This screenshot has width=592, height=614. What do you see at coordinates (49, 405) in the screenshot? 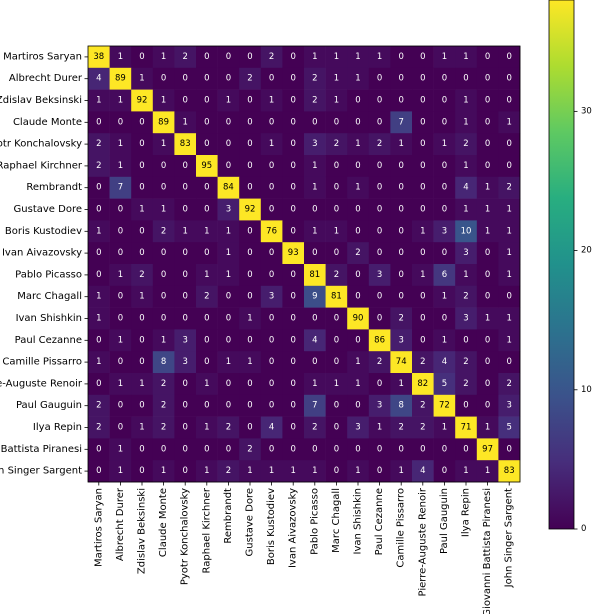
I see `y-tick-label: Paul Gauguin` at bounding box center [49, 405].